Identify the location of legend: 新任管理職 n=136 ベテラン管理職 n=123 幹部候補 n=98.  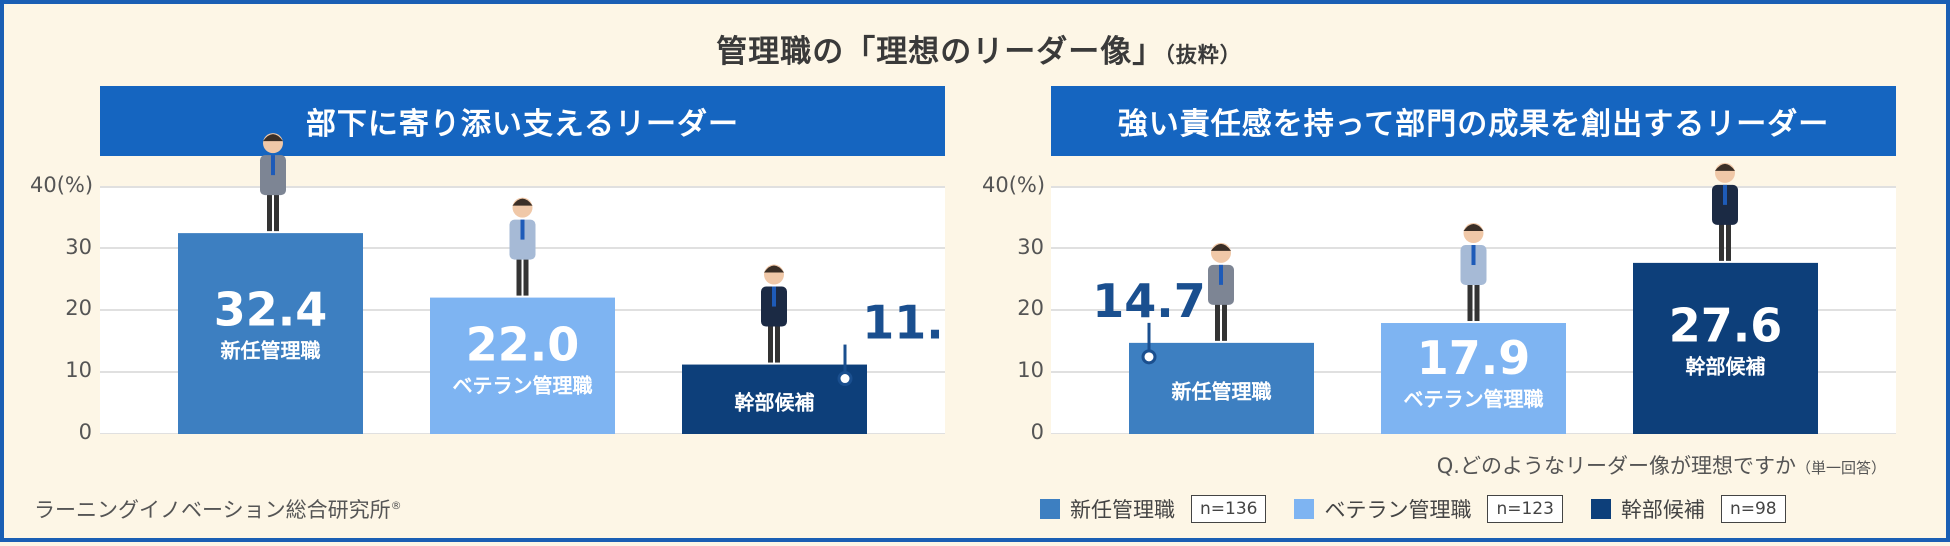
(1427, 509).